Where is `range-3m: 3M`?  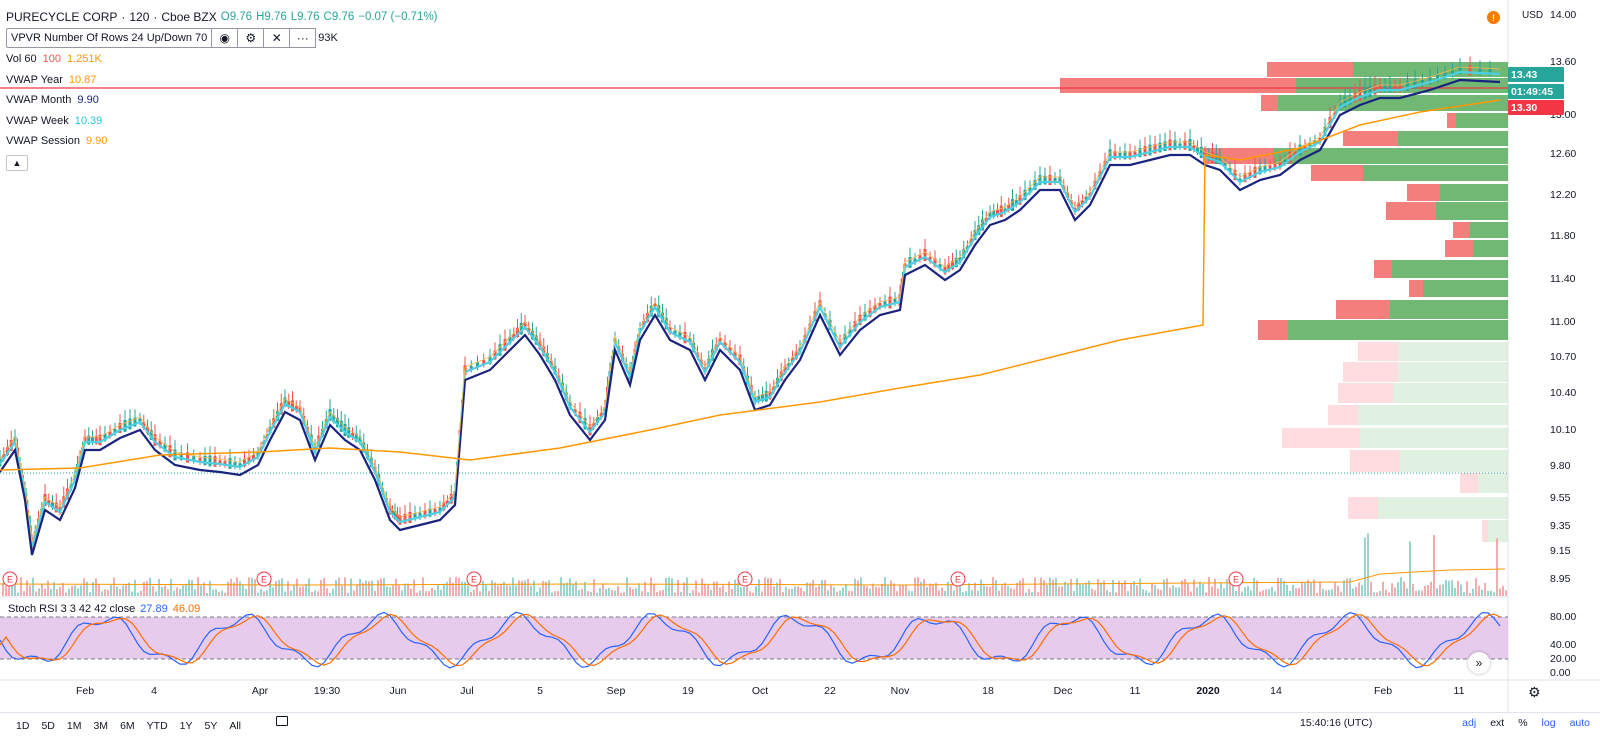 range-3m: 3M is located at coordinates (101, 725).